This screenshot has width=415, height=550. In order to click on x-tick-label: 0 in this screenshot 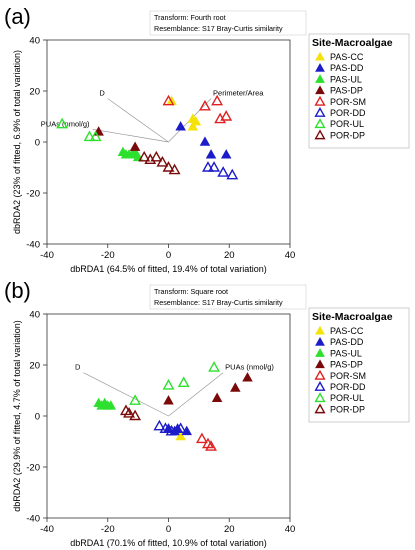, I will do `click(168, 529)`.